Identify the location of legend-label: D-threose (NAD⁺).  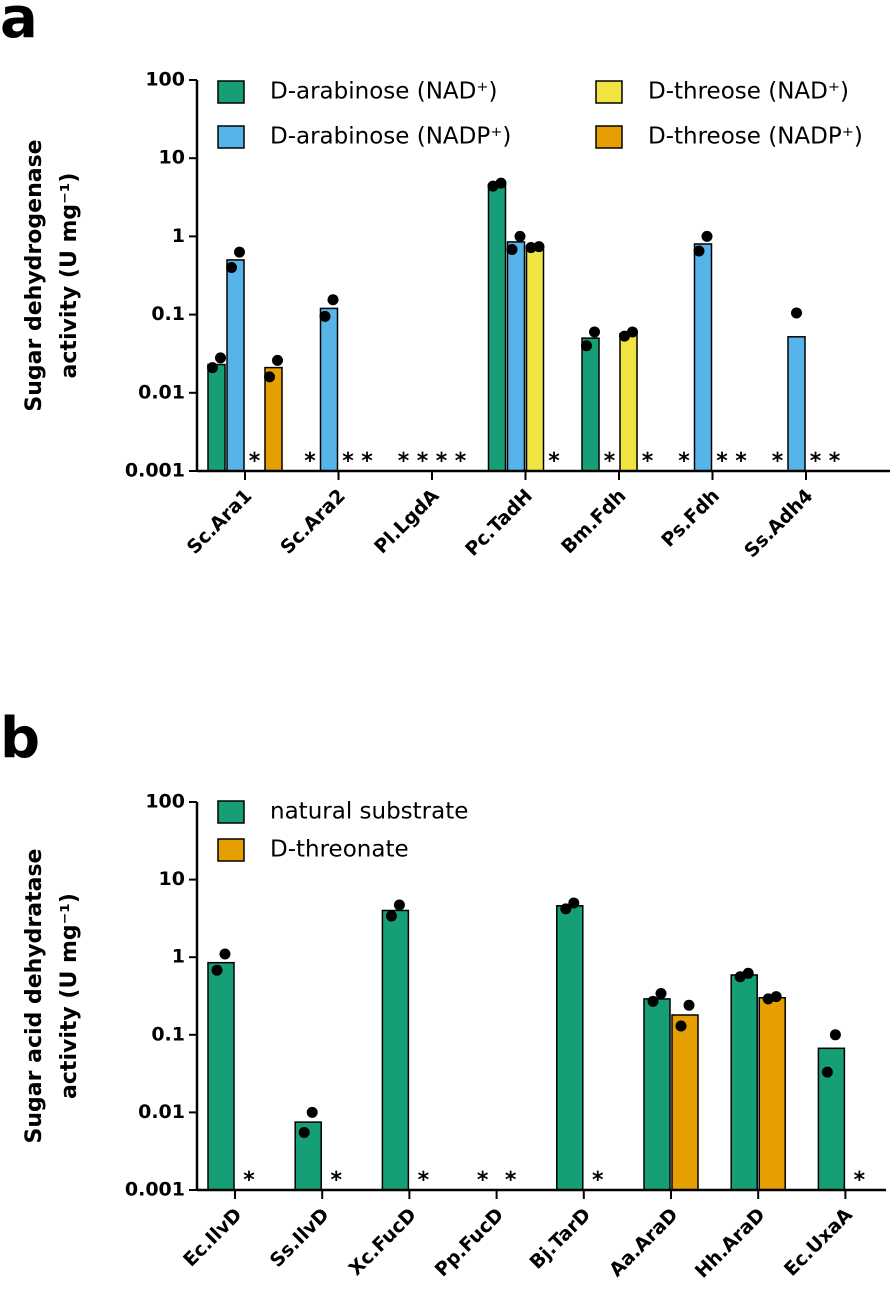
(748, 92).